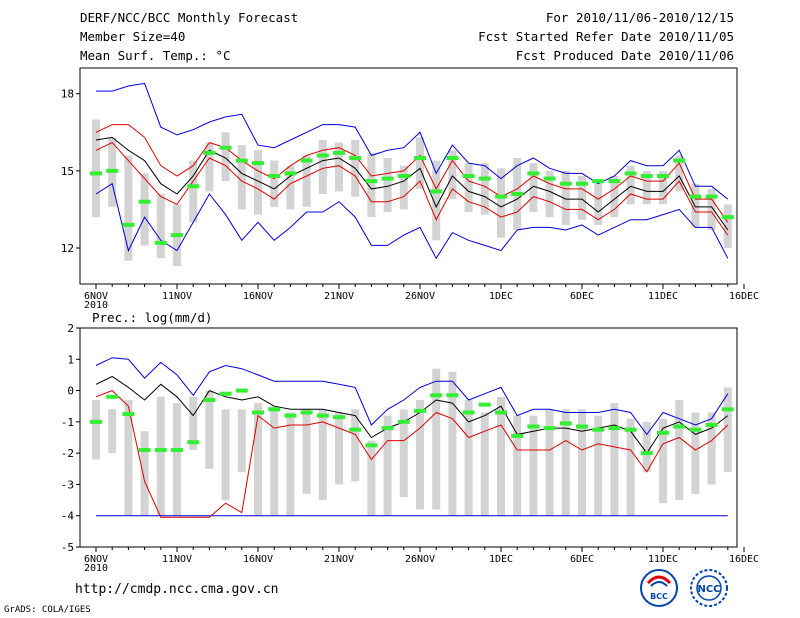 Image resolution: width=800 pixels, height=618 pixels. What do you see at coordinates (663, 296) in the screenshot?
I see `temp-xtick-label: 11DEC` at bounding box center [663, 296].